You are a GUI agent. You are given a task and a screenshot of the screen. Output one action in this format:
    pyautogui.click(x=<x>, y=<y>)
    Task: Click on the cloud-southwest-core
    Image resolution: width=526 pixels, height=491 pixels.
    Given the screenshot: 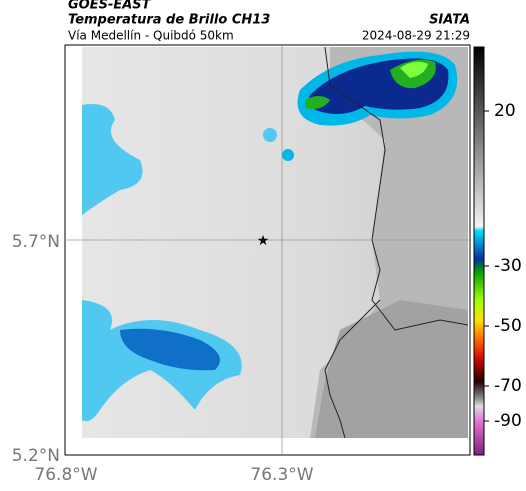 What is the action you would take?
    pyautogui.click(x=170, y=349)
    